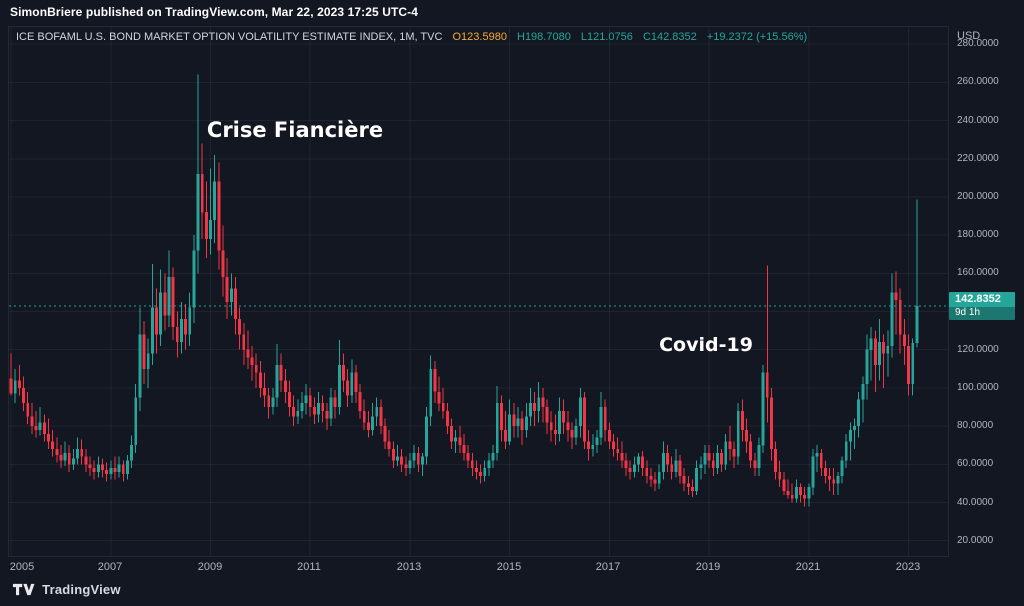 The image size is (1024, 606). I want to click on price-tick-label: 280.0000, so click(978, 43).